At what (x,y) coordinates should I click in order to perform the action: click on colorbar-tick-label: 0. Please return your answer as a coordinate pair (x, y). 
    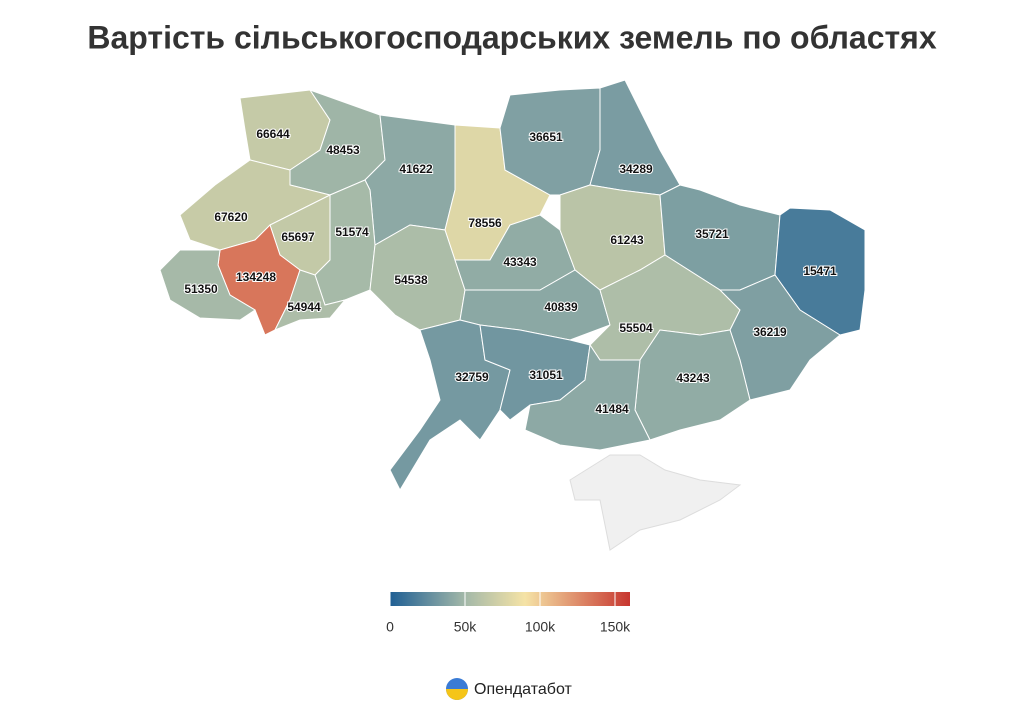
    Looking at the image, I should click on (390, 627).